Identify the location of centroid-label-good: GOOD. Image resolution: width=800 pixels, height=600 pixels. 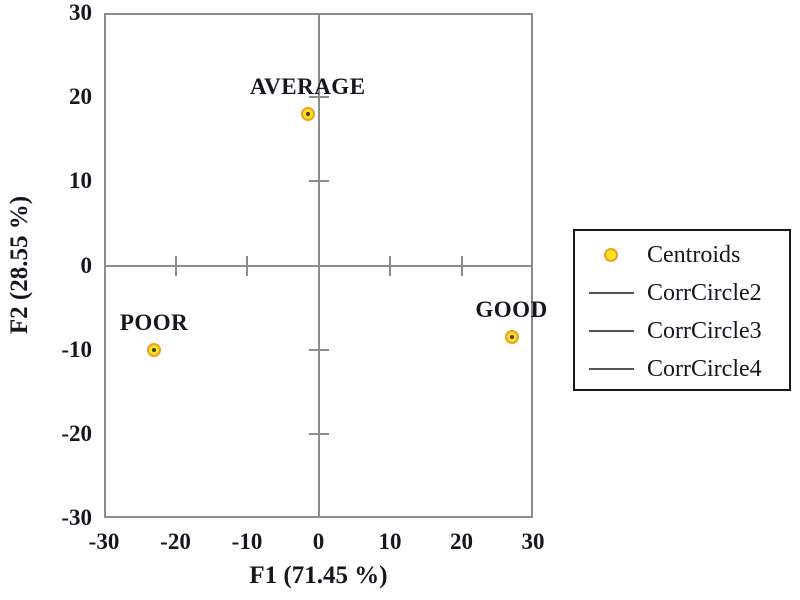
(511, 310).